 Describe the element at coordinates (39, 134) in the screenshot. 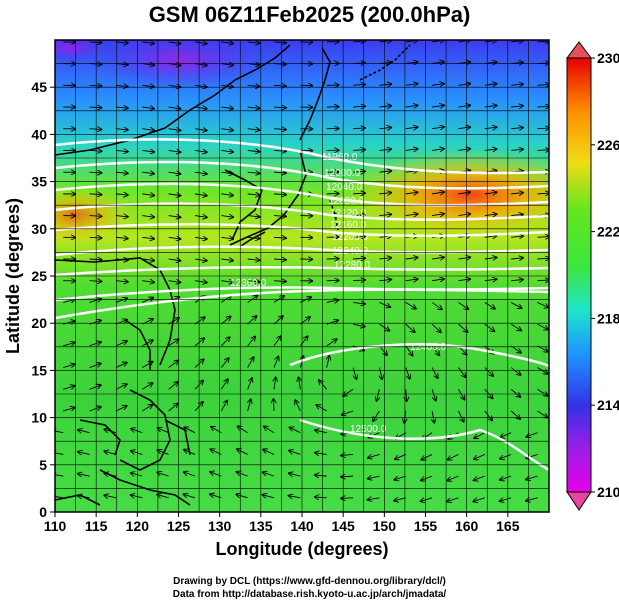

I see `y-tick-label: 40` at that location.